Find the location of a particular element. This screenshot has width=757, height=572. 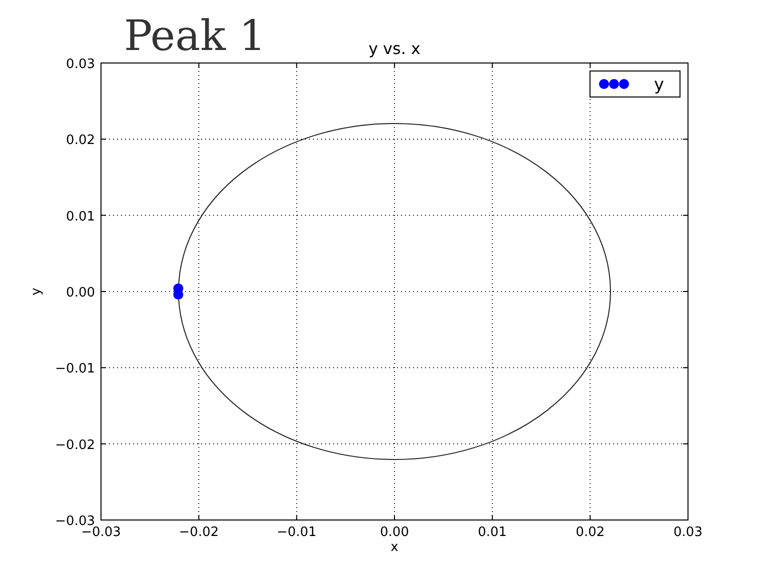

y-tick-label: −0.02 is located at coordinates (75, 445).